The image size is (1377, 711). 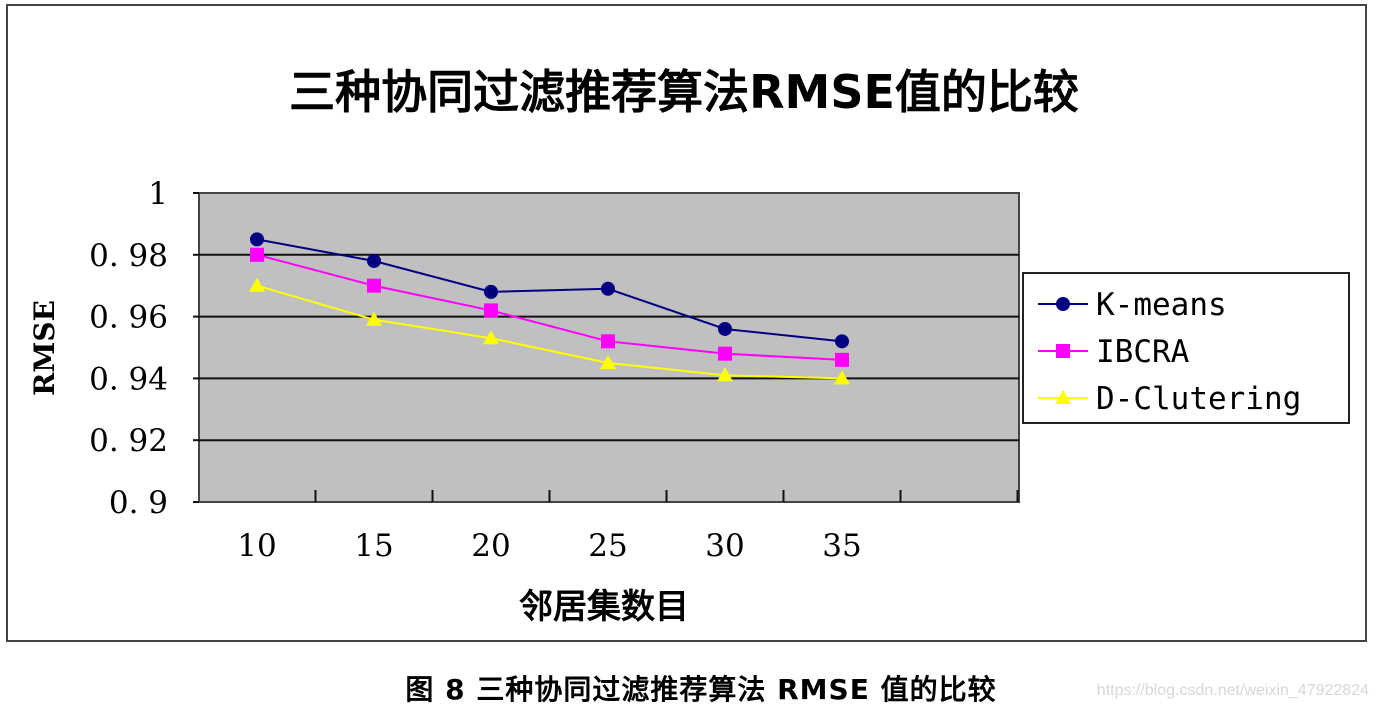 What do you see at coordinates (684, 92) in the screenshot?
I see `chart-title: 三种协同过滤推荐算法RMSE值的比较` at bounding box center [684, 92].